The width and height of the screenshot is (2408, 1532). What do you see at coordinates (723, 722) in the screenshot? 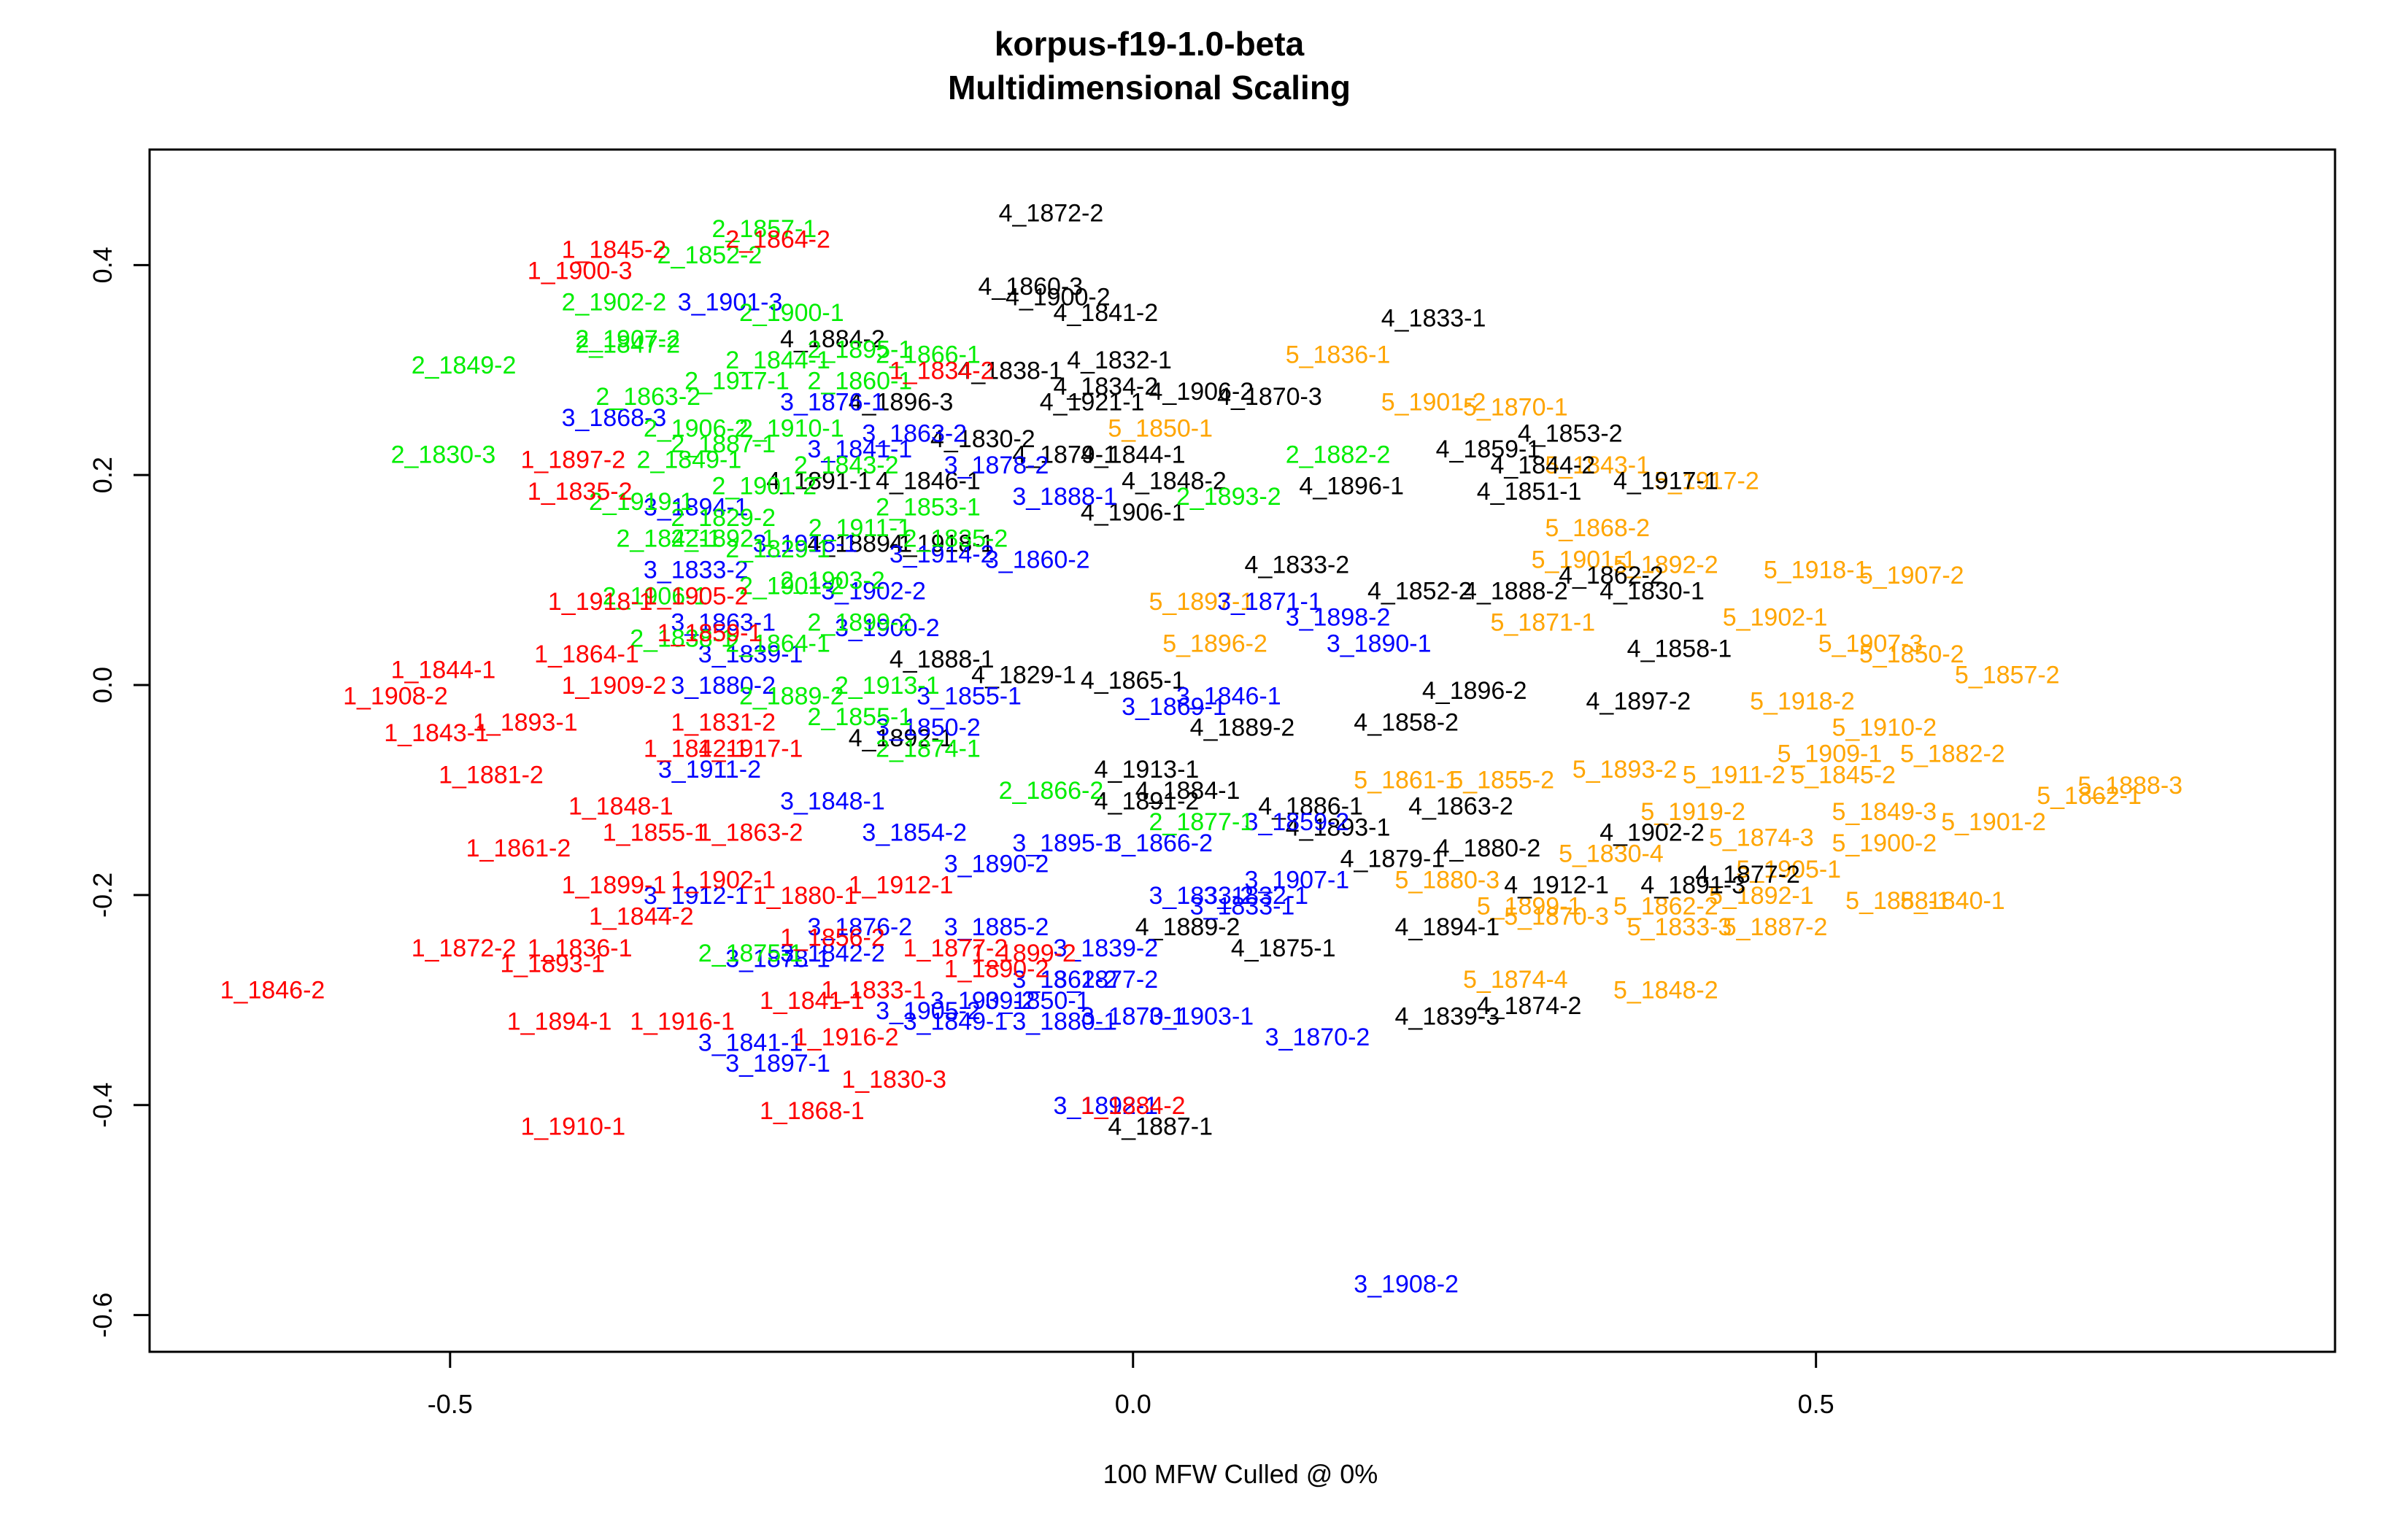
I see `point-label: 1_1831-2` at bounding box center [723, 722].